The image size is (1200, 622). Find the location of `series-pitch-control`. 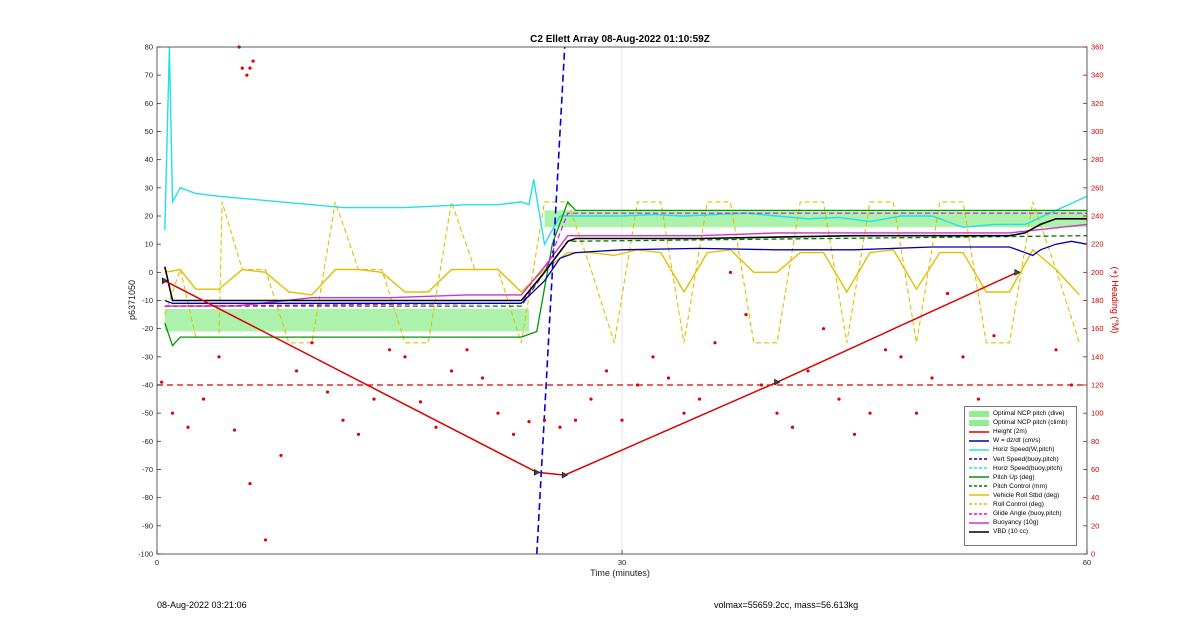

series-pitch-control is located at coordinates (626, 271).